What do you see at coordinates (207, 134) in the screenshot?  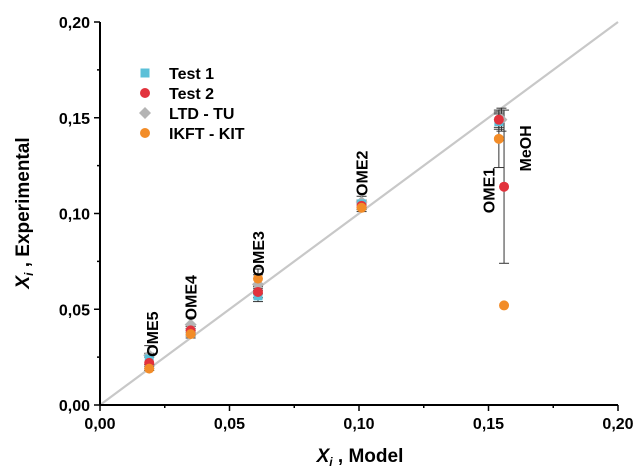 I see `legend-label: IKFT - KIT` at bounding box center [207, 134].